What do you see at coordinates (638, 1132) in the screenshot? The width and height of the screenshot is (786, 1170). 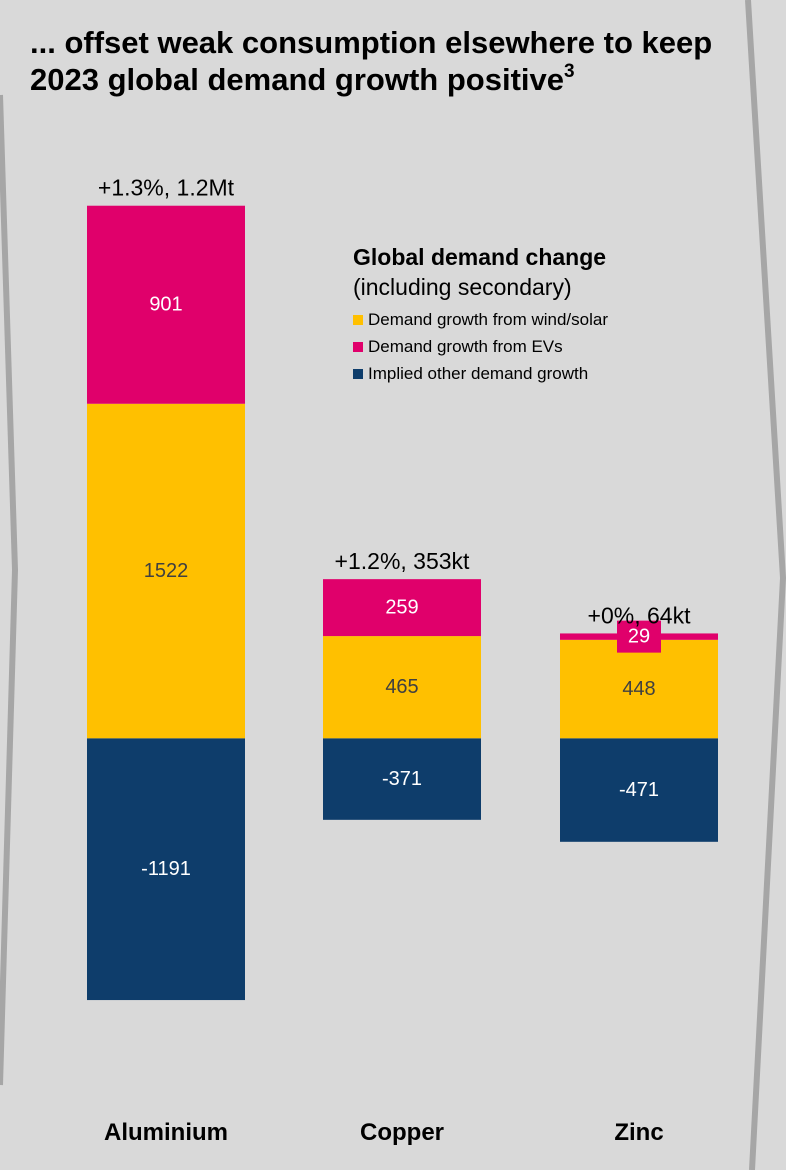 I see `category-label-zinc: Zinc` at bounding box center [638, 1132].